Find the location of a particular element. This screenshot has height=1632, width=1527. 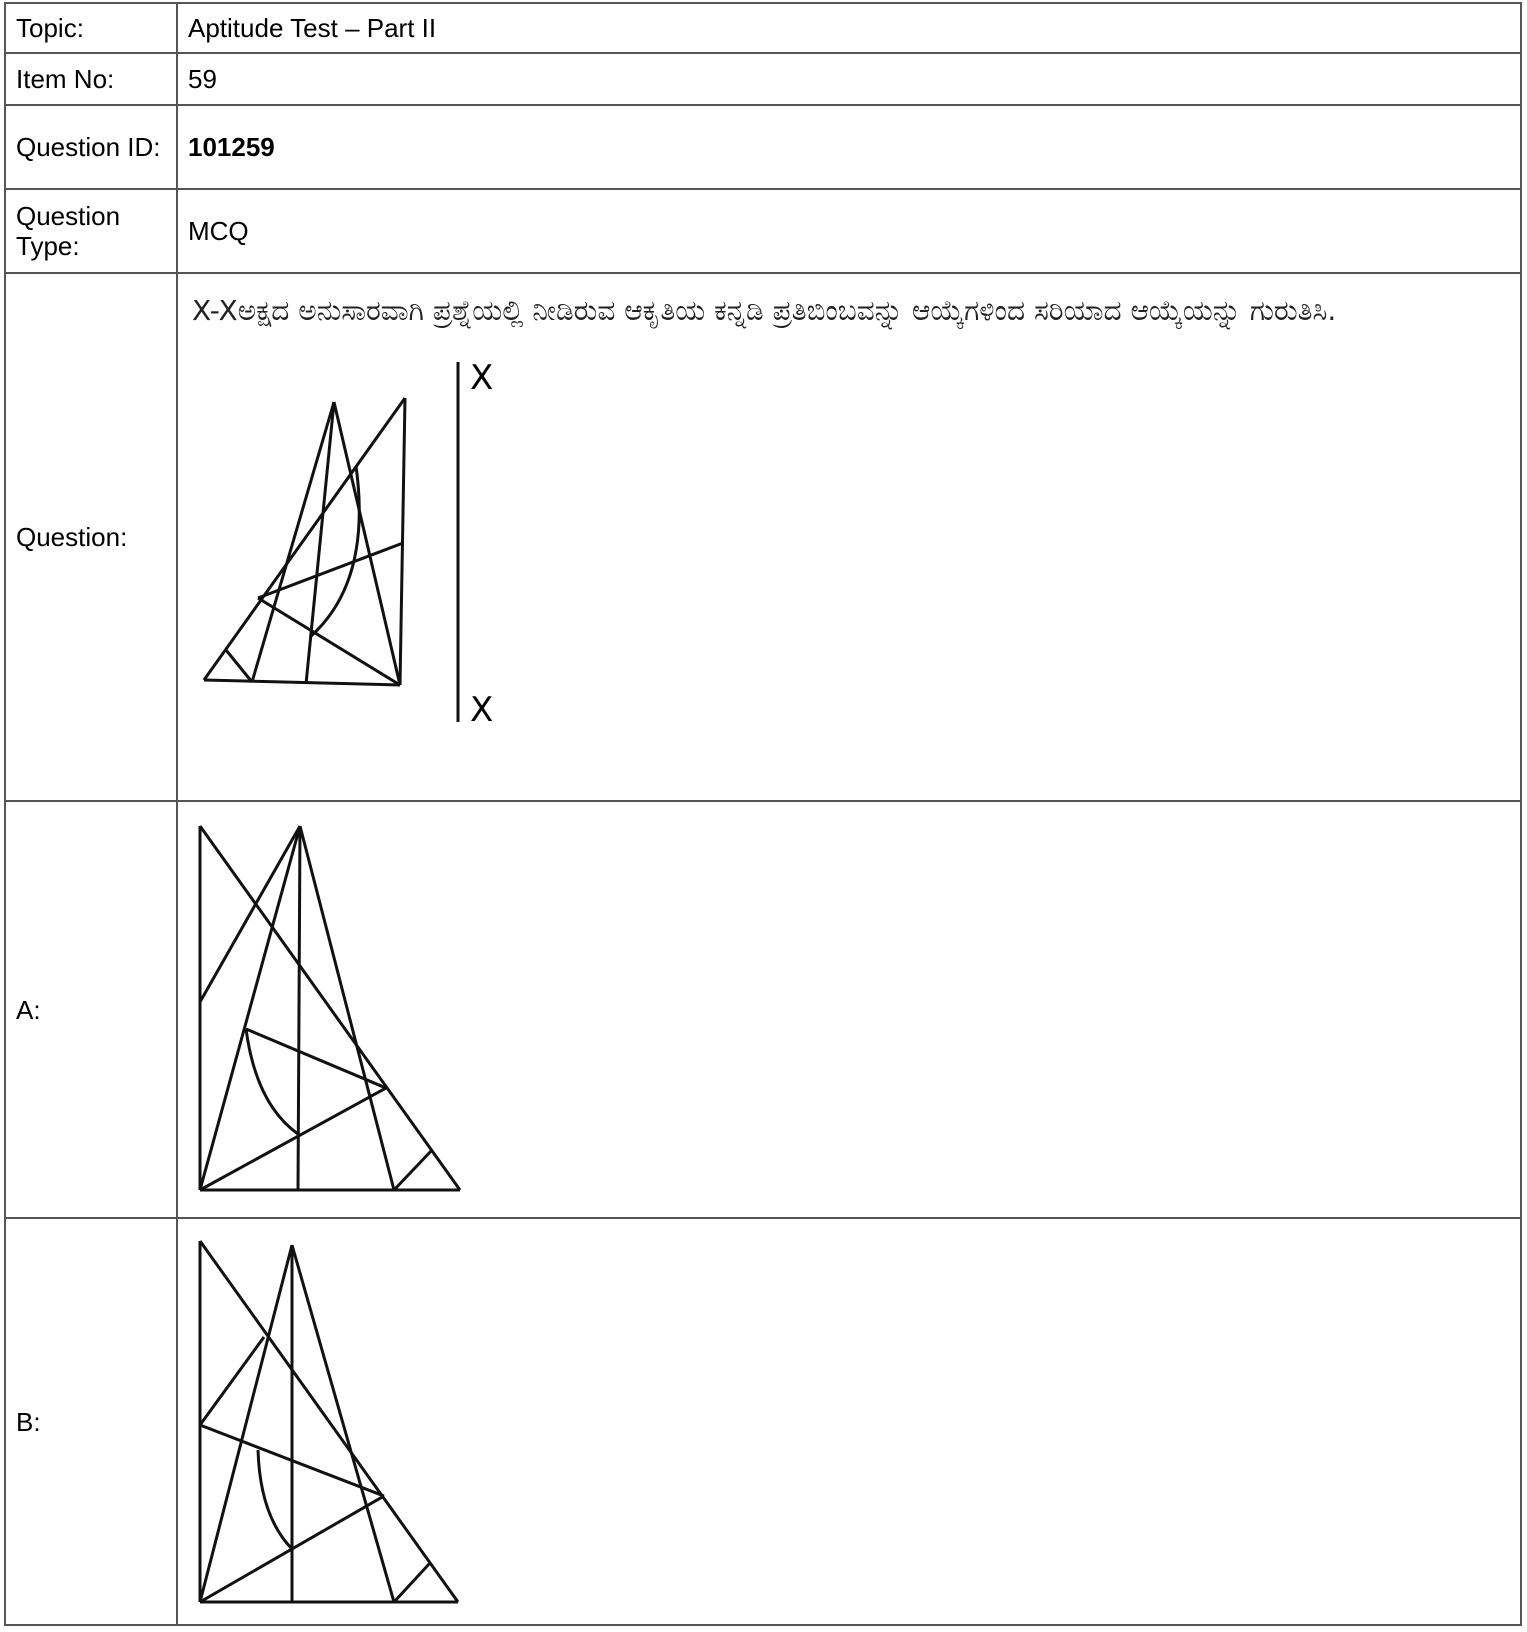

question-id-label: Question ID: is located at coordinates (91, 147).